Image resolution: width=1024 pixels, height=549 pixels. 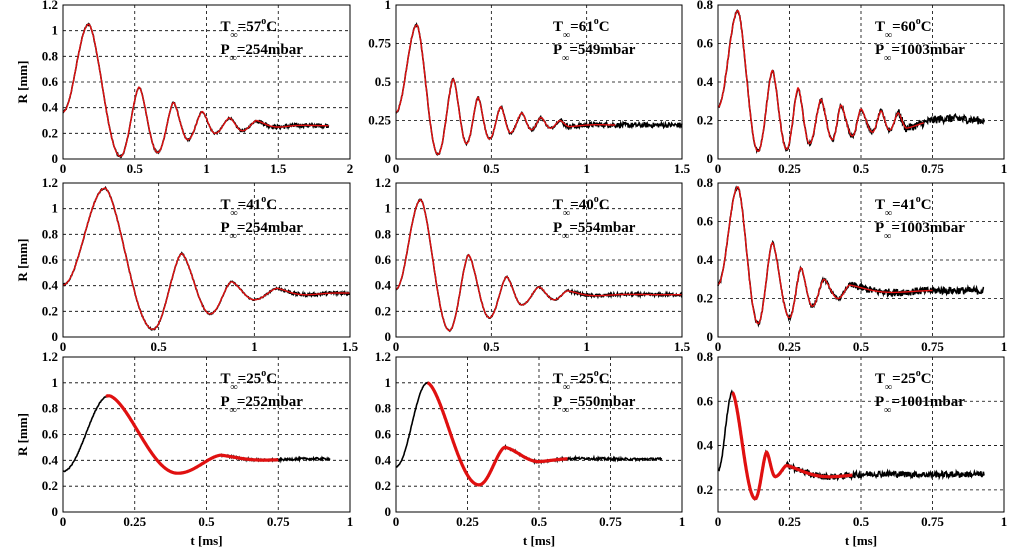 I want to click on pressure-annotation: P∞=554mbar, so click(x=594, y=231).